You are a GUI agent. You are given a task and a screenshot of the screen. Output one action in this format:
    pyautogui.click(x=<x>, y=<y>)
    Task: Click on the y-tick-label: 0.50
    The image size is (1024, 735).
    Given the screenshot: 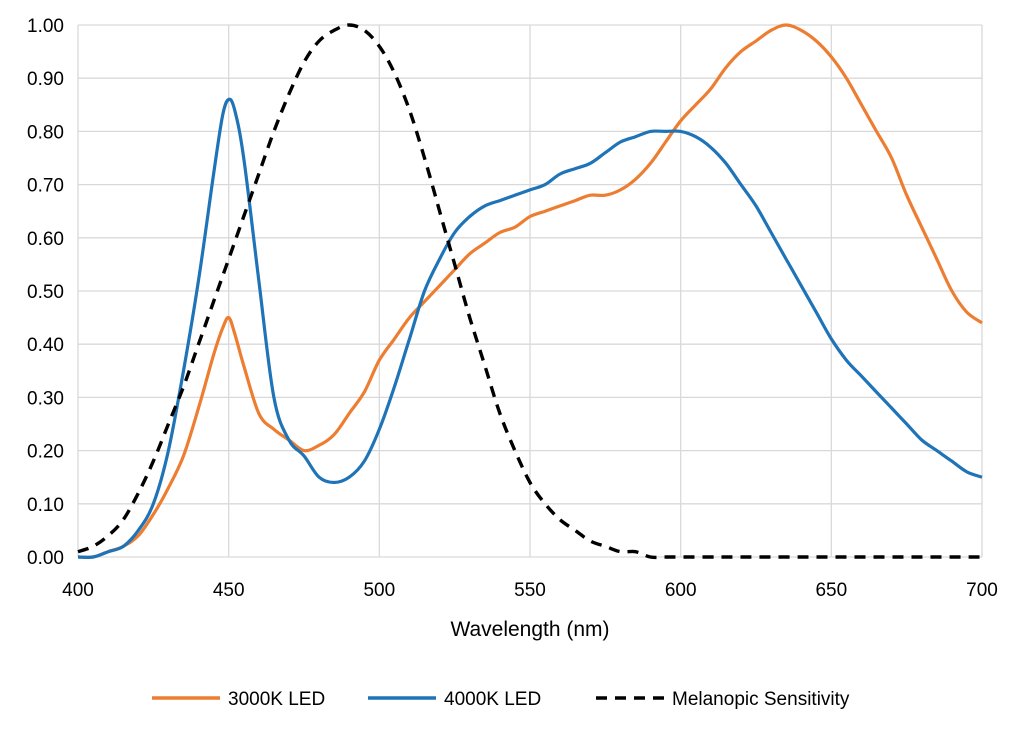 What is the action you would take?
    pyautogui.click(x=45, y=292)
    